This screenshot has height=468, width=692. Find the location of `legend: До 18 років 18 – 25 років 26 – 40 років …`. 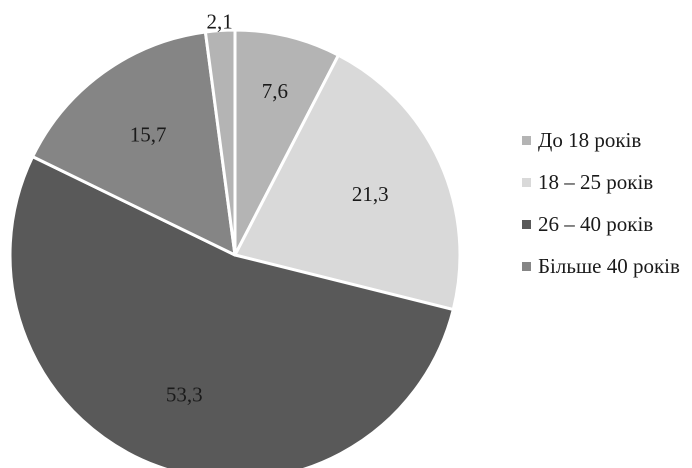

legend: До 18 років 18 – 25 років 26 – 40 років … is located at coordinates (605, 212).